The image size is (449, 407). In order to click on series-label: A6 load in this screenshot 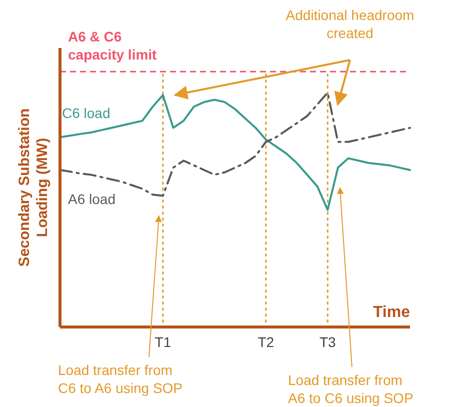, I will do `click(92, 199)`.